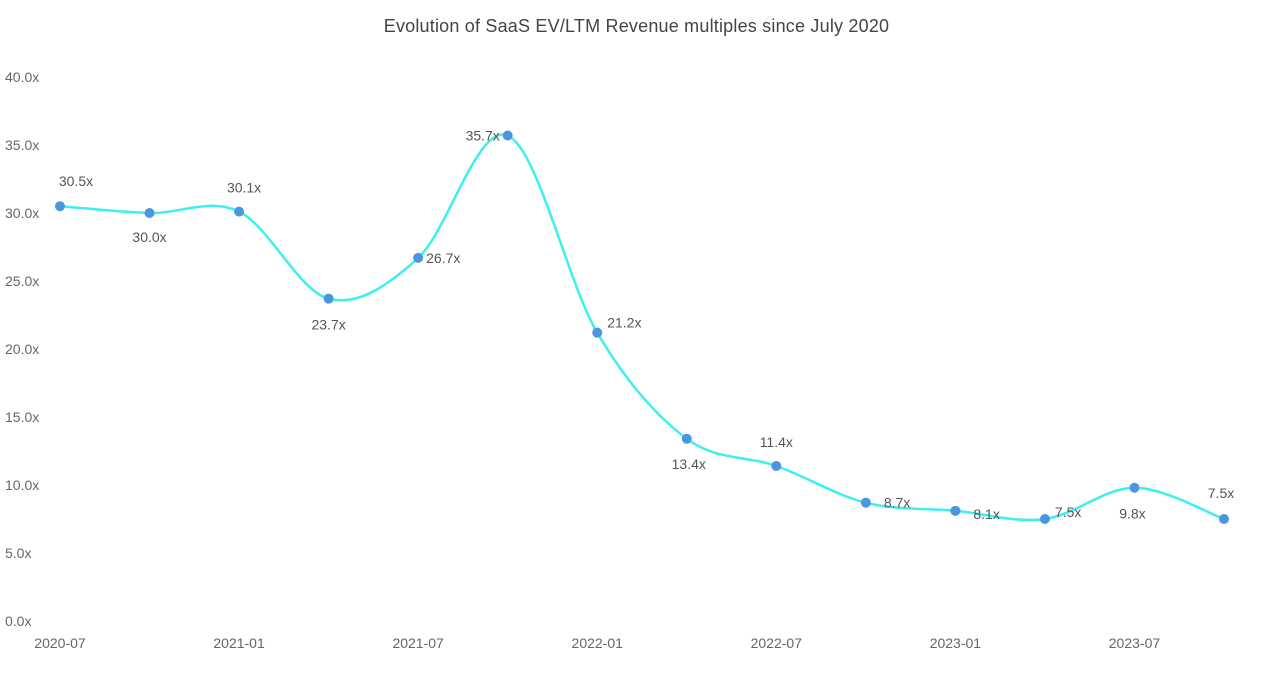  Describe the element at coordinates (22, 281) in the screenshot. I see `y-tick-label: 25.0x` at that location.